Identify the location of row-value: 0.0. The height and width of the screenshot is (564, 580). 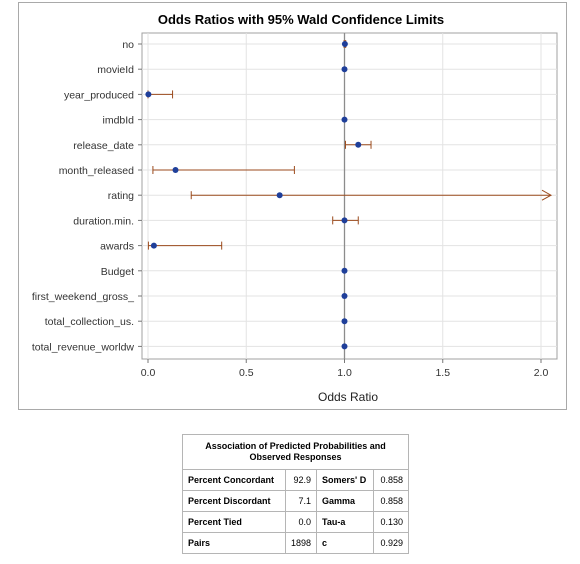
(301, 522).